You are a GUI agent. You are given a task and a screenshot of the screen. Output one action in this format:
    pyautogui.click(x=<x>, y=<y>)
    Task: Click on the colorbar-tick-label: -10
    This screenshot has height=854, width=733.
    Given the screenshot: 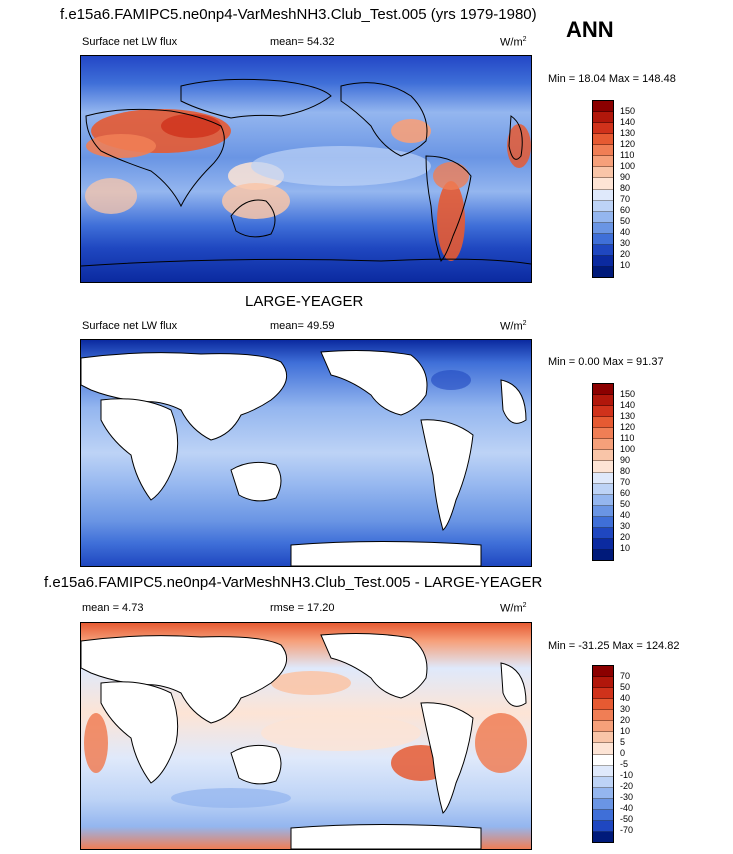 What is the action you would take?
    pyautogui.click(x=627, y=775)
    